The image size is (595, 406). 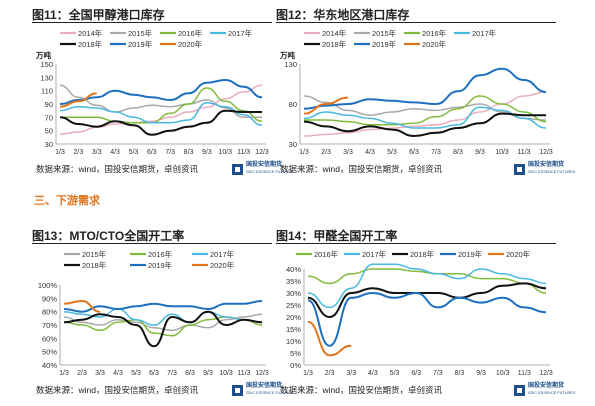 What do you see at coordinates (326, 254) in the screenshot?
I see `legend-label-2016: 2016年` at bounding box center [326, 254].